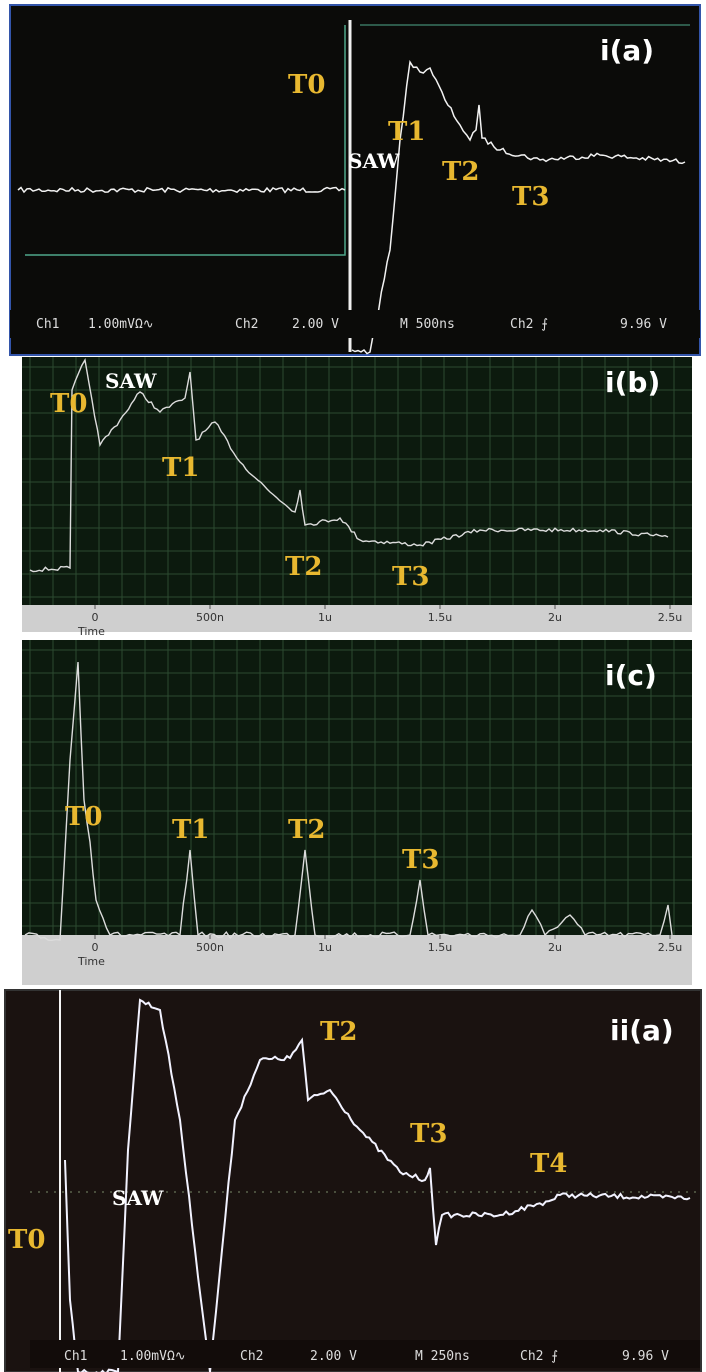  I want to click on peak-label: T4, so click(548, 1164).